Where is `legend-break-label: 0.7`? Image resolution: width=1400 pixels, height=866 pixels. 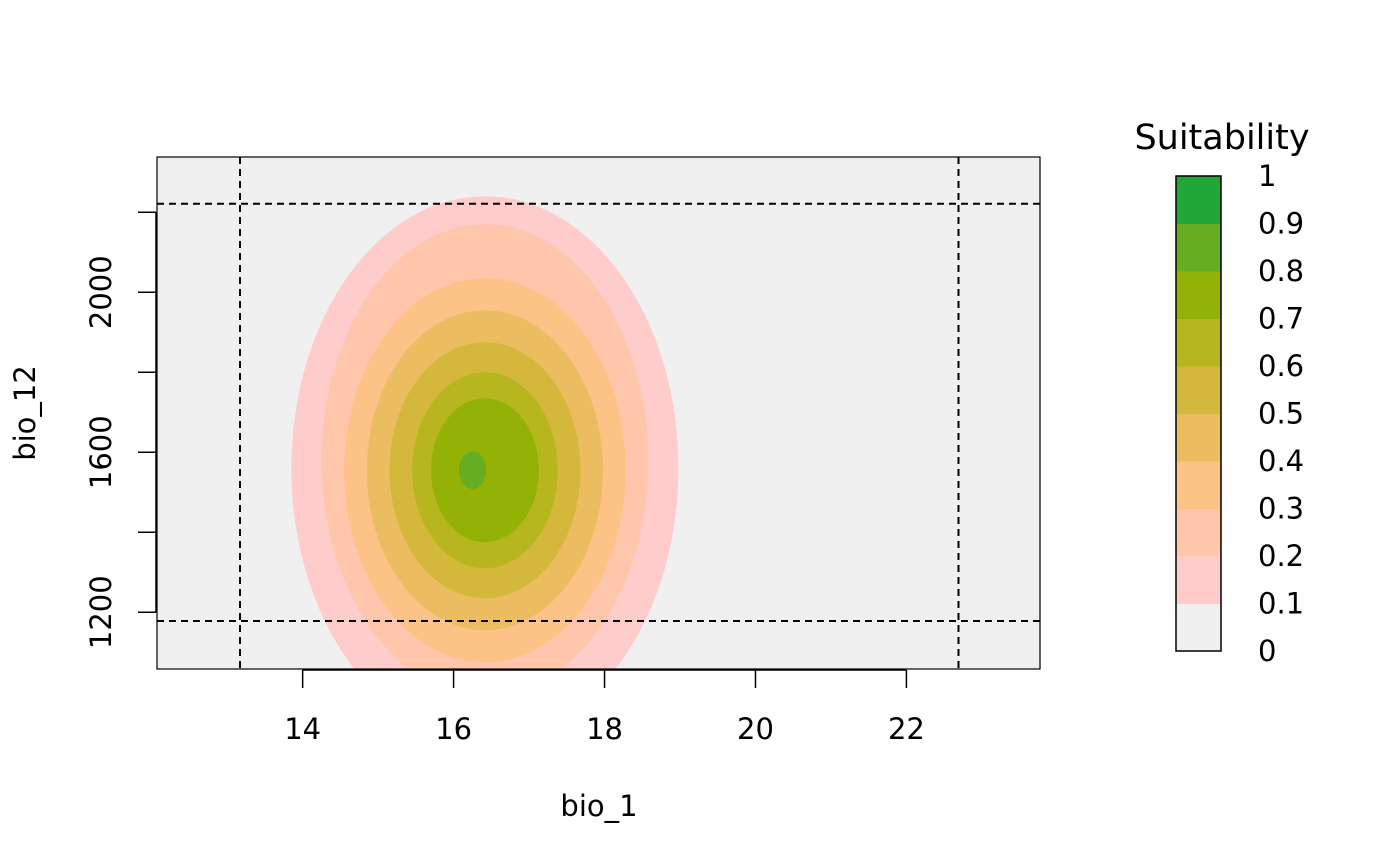 legend-break-label: 0.7 is located at coordinates (1281, 319).